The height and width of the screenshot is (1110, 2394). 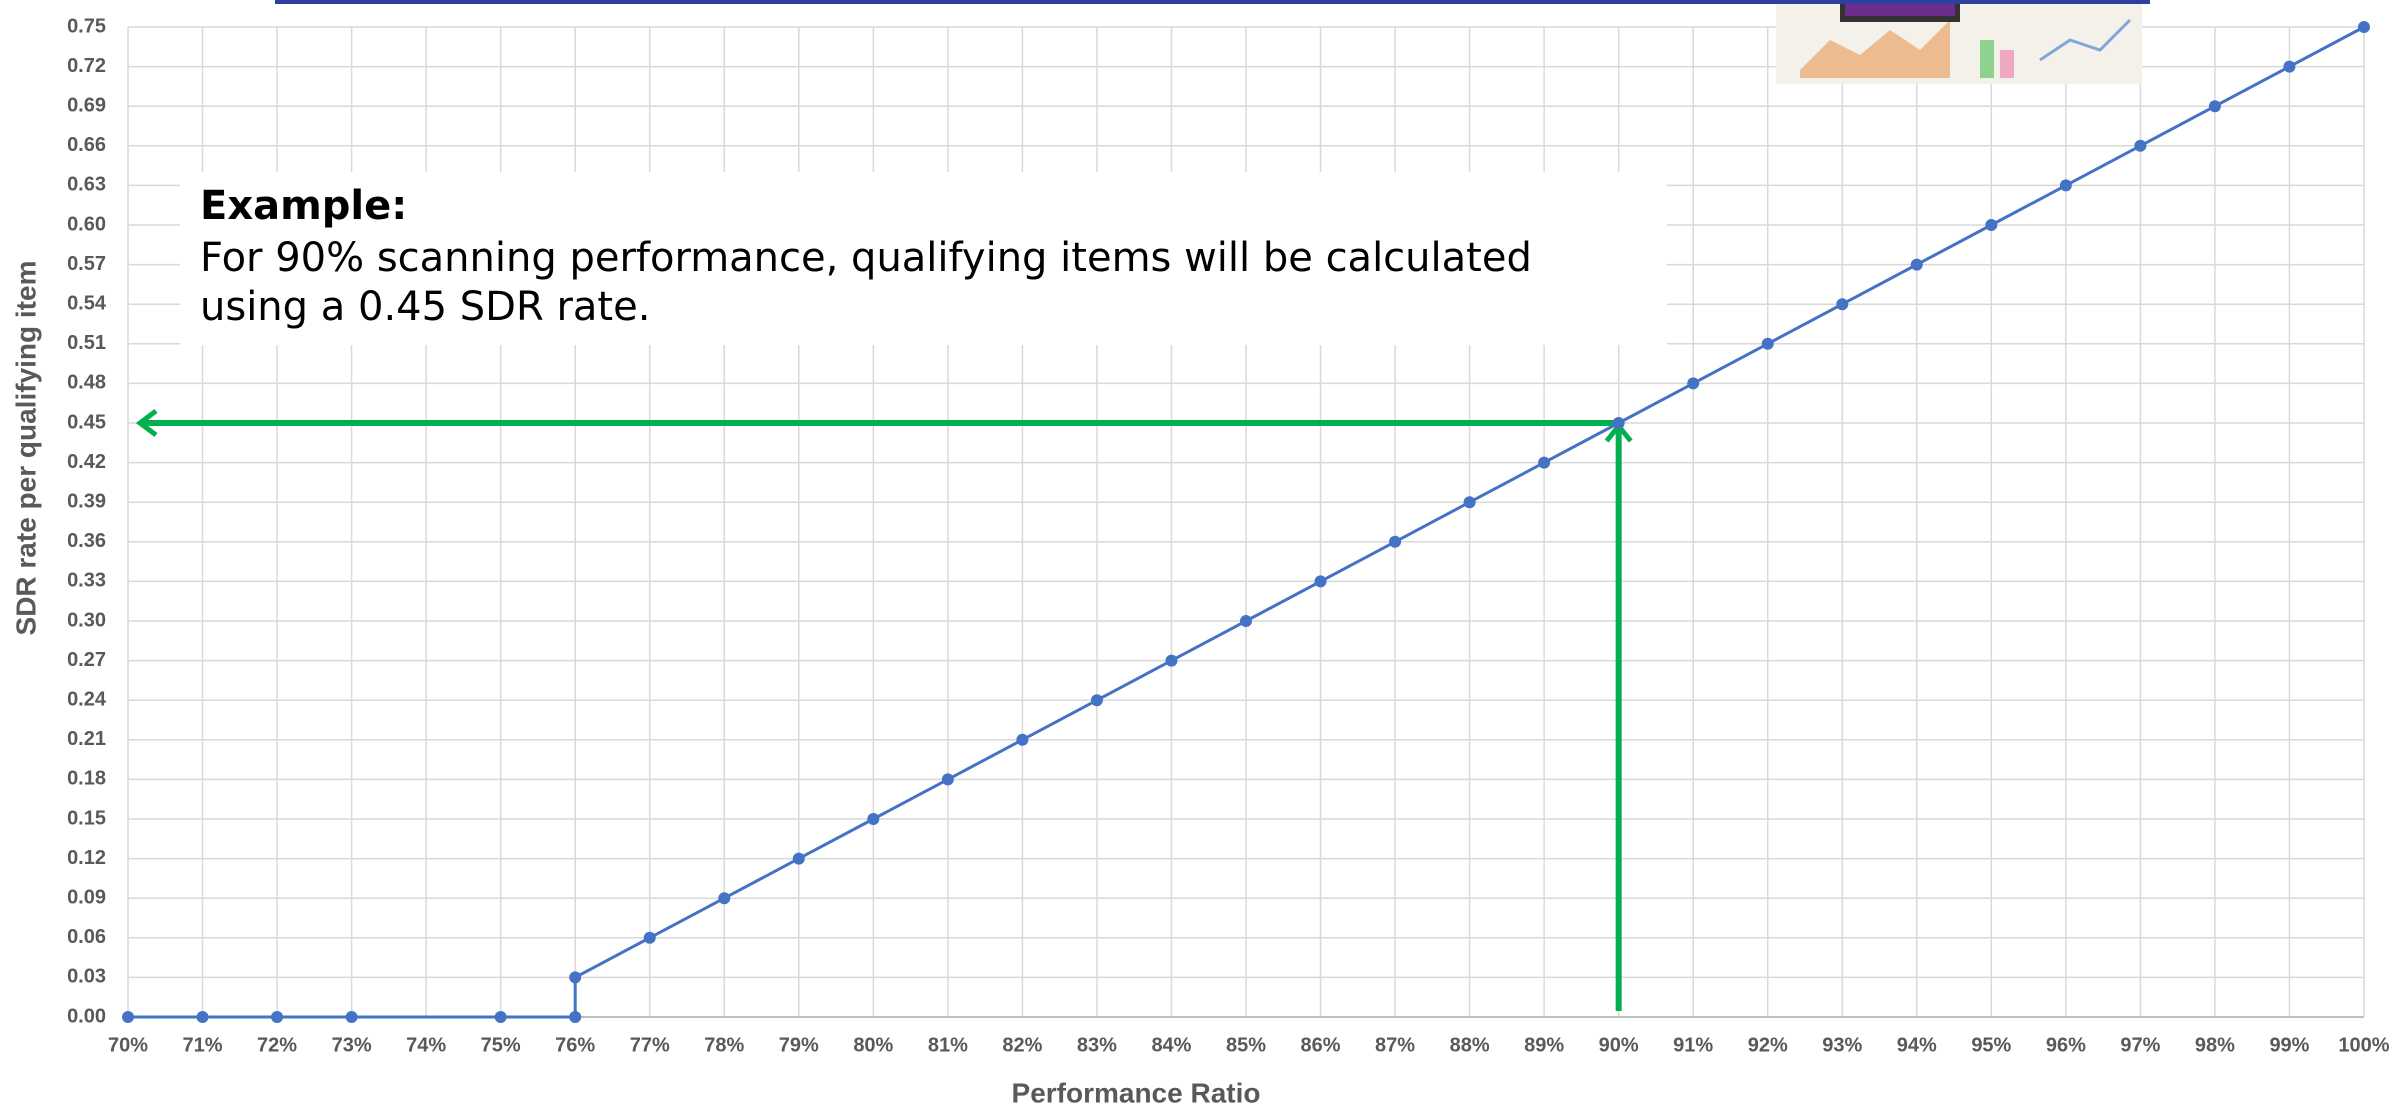 I want to click on clip-art-area, so click(x=1875, y=49).